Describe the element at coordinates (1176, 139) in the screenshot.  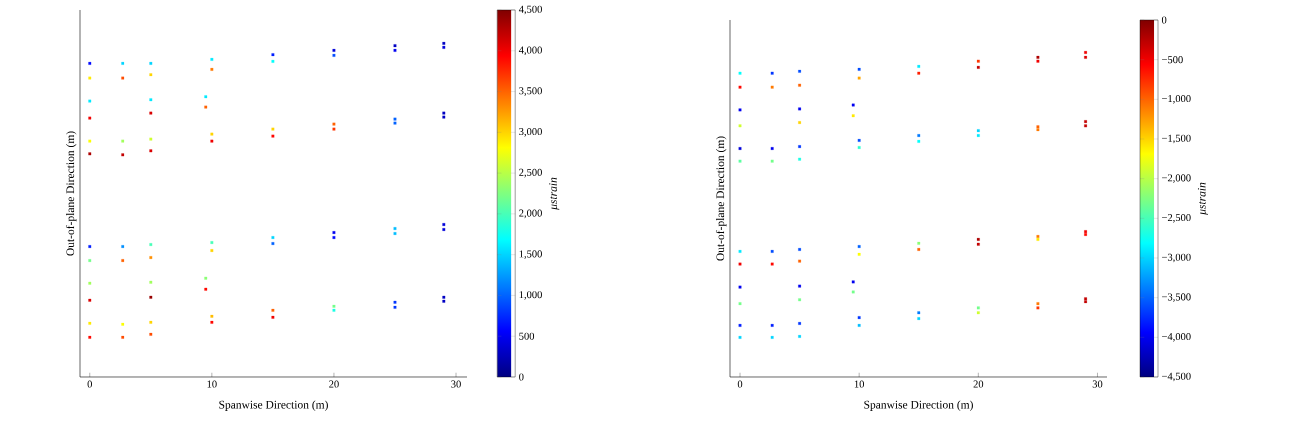
I see `color-bar-label: −1,500` at that location.